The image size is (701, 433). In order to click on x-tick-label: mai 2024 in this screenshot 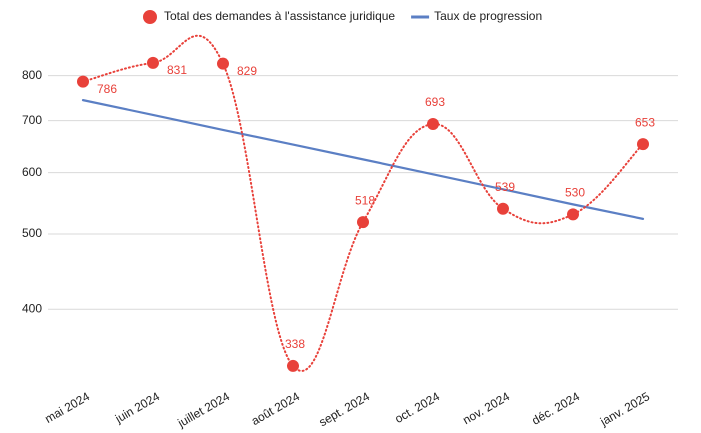, I will do `click(67, 407)`.